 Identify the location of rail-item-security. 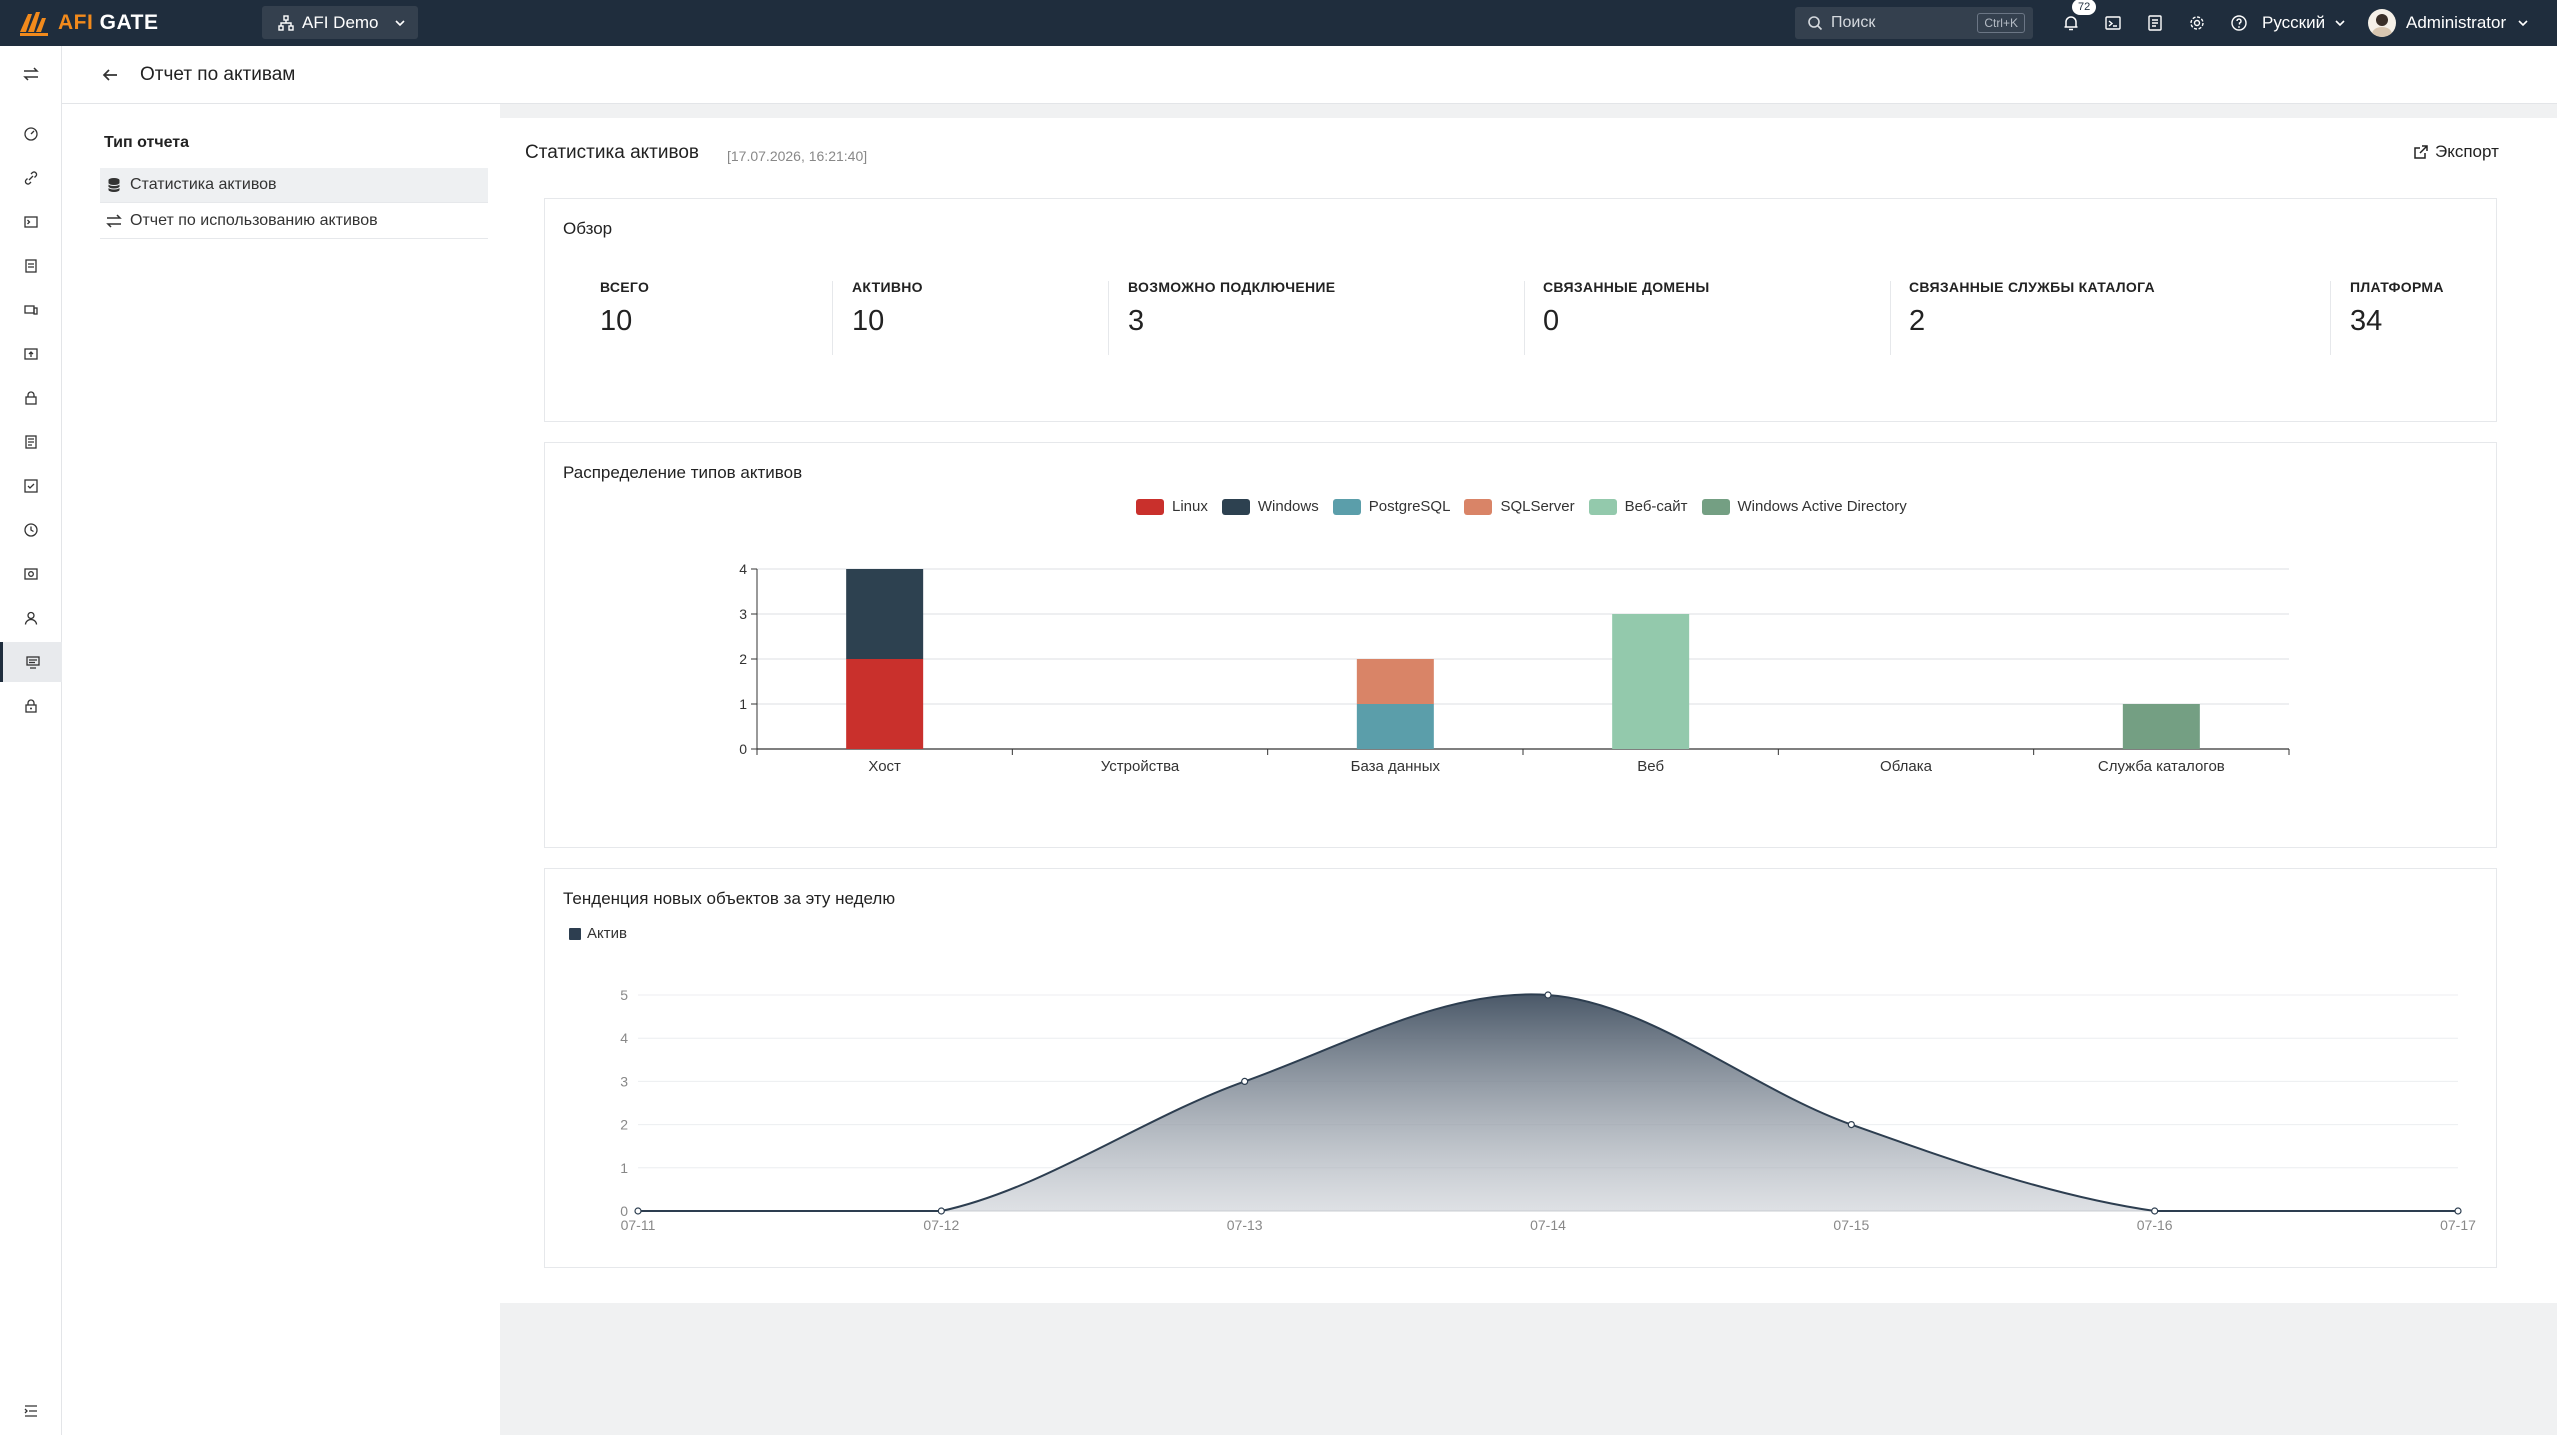
(31, 706).